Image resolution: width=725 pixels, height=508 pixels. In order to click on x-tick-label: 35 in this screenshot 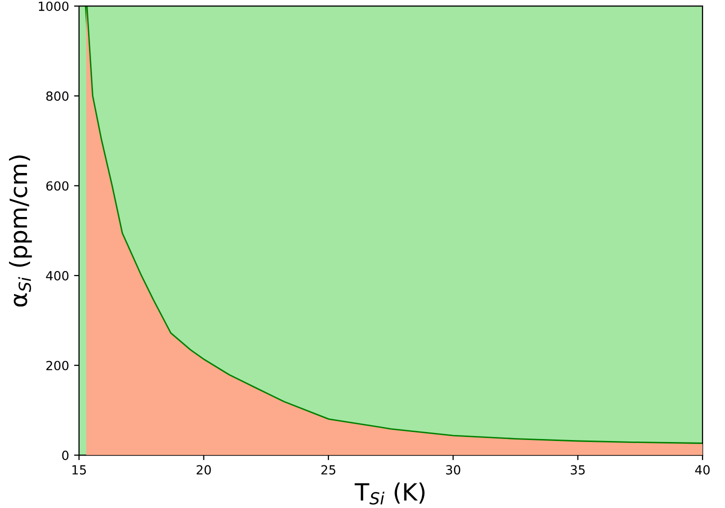, I will do `click(577, 470)`.